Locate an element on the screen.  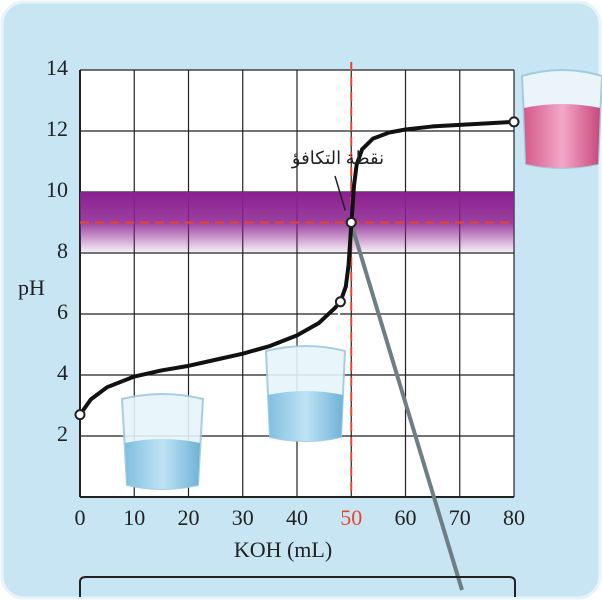
x-tick-label: 80 is located at coordinates (514, 517).